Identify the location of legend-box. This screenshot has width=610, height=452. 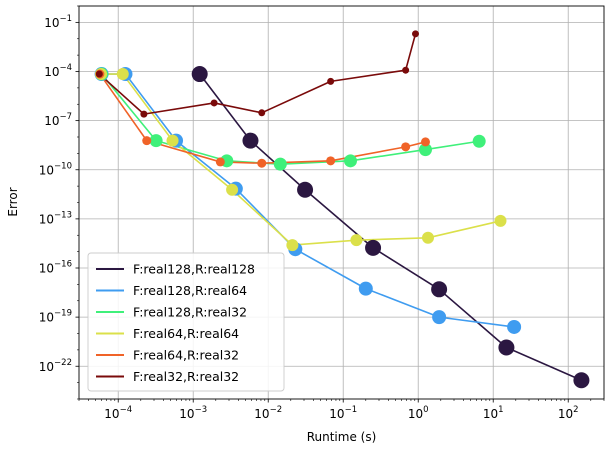
(186, 322).